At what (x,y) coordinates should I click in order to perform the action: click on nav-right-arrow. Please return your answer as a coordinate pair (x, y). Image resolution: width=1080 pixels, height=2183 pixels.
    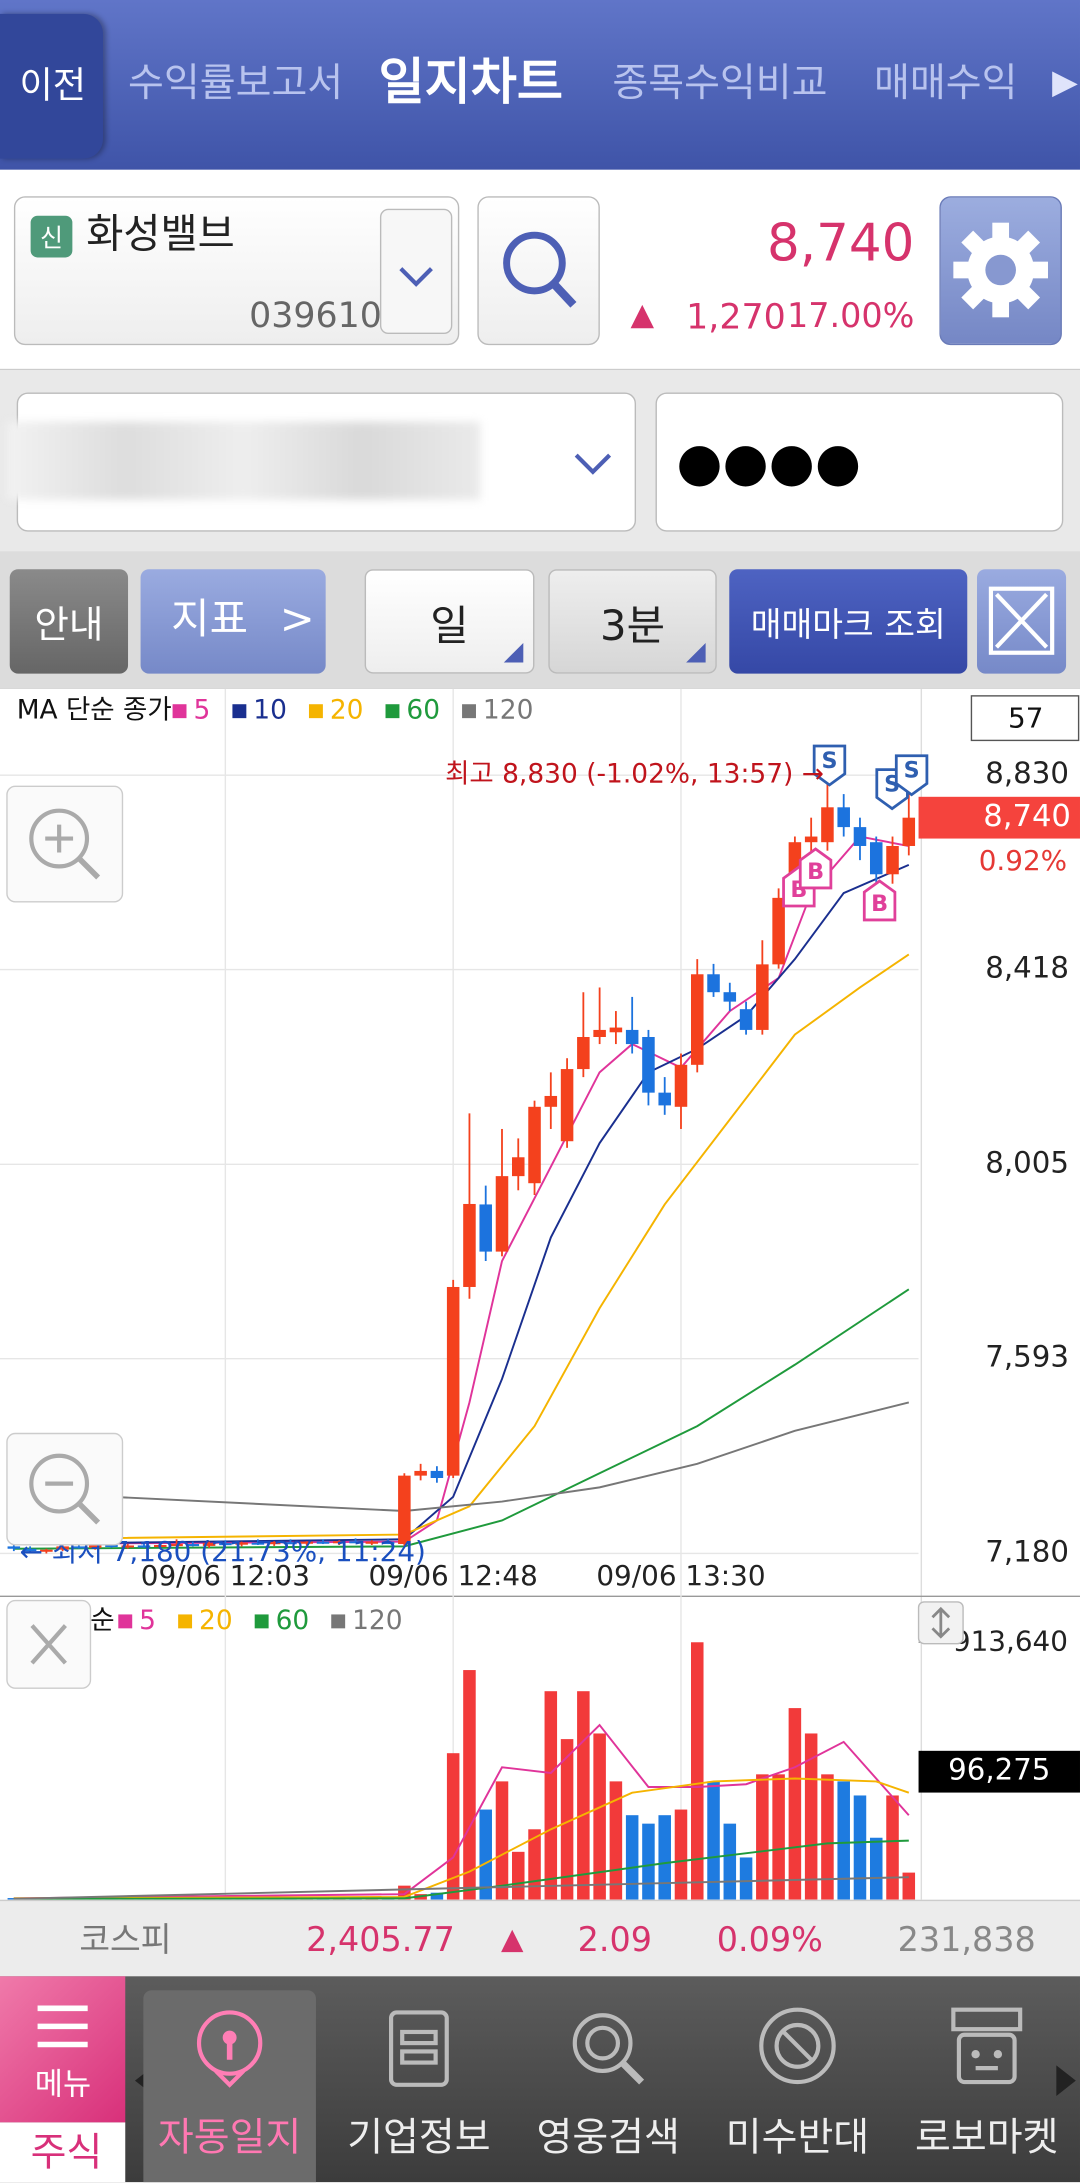
    Looking at the image, I should click on (1065, 2081).